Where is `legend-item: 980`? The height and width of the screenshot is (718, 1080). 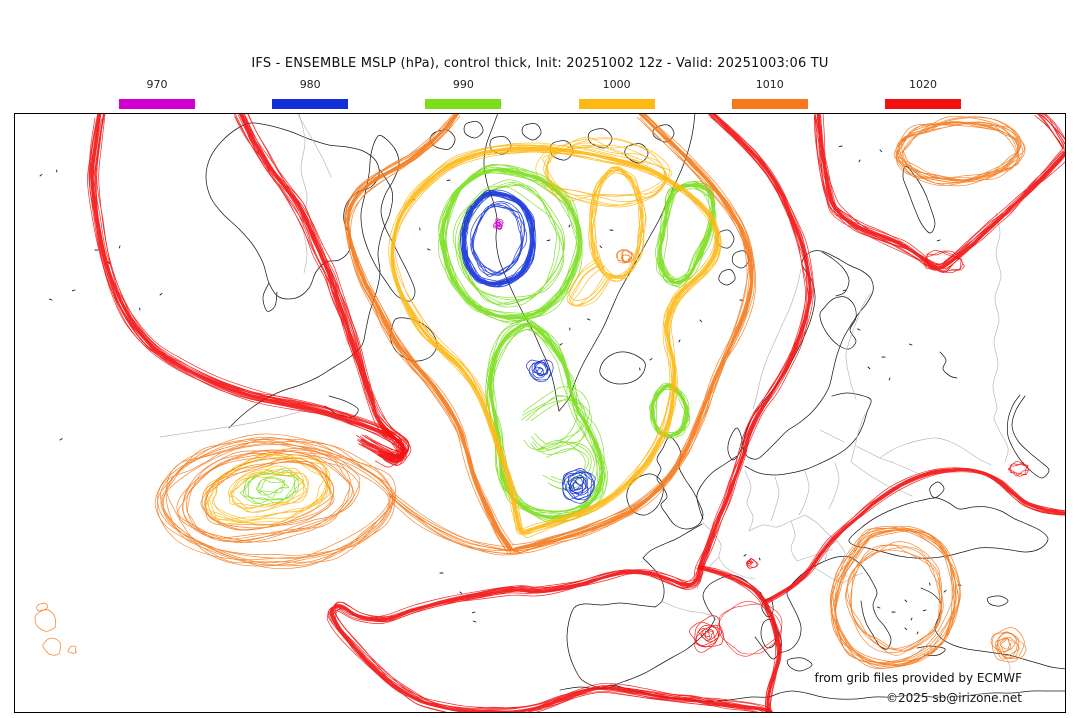
legend-item: 980 is located at coordinates (310, 93).